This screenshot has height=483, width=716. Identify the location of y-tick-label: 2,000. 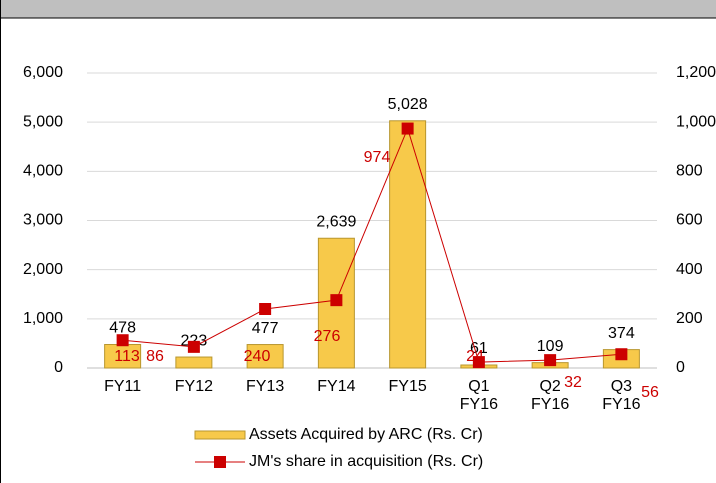
(43, 269).